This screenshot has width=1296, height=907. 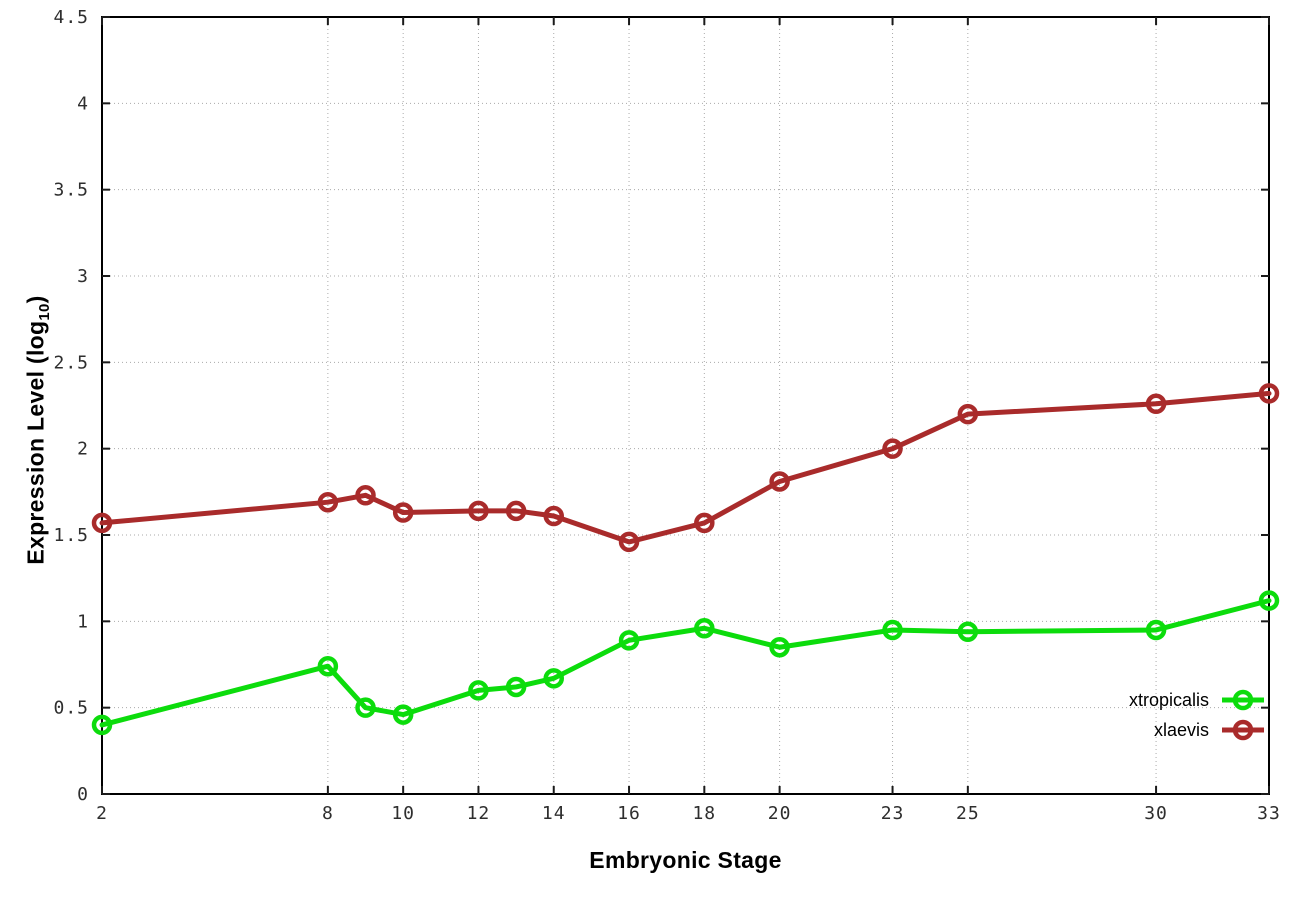 What do you see at coordinates (1269, 813) in the screenshot?
I see `x-tick-label: 33` at bounding box center [1269, 813].